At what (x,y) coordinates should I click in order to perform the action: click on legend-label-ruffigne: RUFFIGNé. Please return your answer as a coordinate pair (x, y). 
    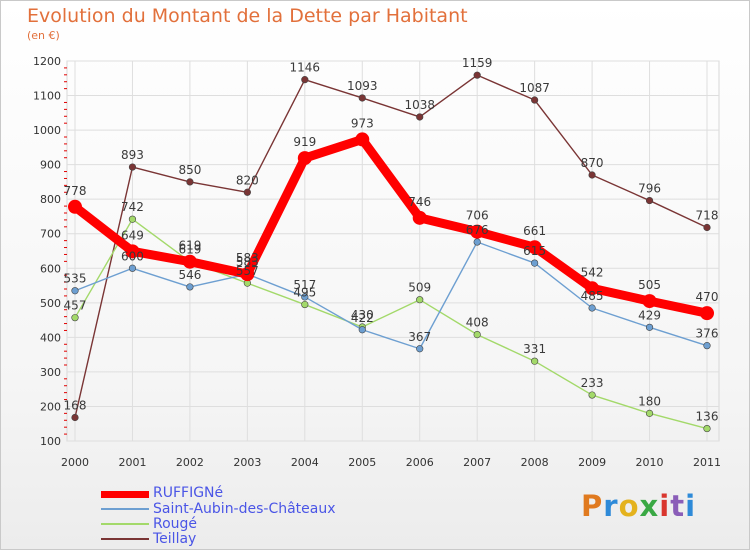
    Looking at the image, I should click on (188, 493).